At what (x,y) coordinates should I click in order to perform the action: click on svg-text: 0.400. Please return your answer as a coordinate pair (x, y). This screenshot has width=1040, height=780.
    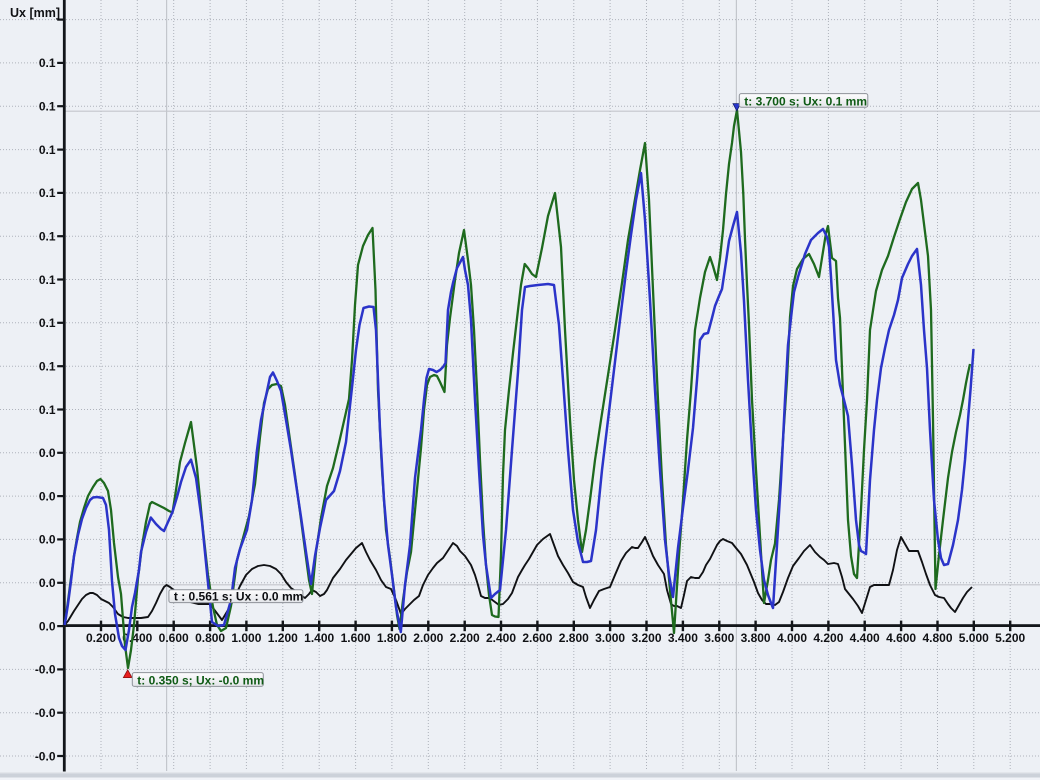
    Looking at the image, I should click on (137, 638).